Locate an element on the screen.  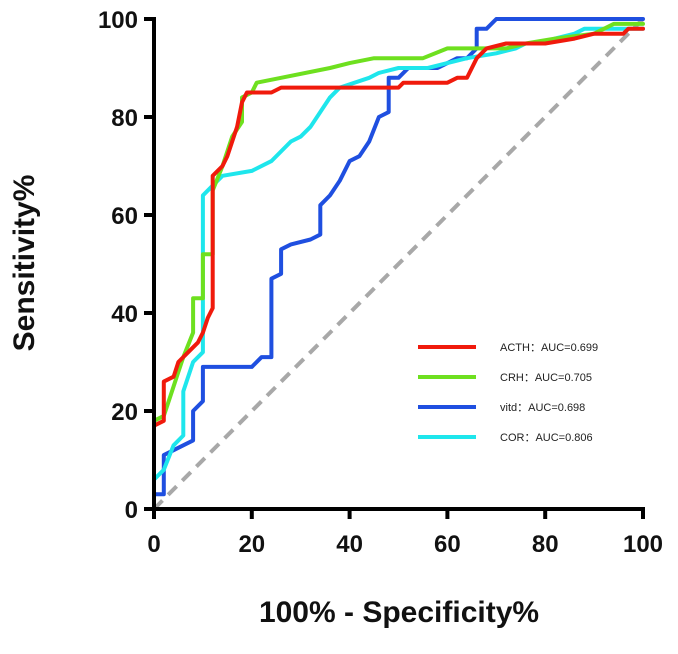
y-tick-label: 40 is located at coordinates (124, 314).